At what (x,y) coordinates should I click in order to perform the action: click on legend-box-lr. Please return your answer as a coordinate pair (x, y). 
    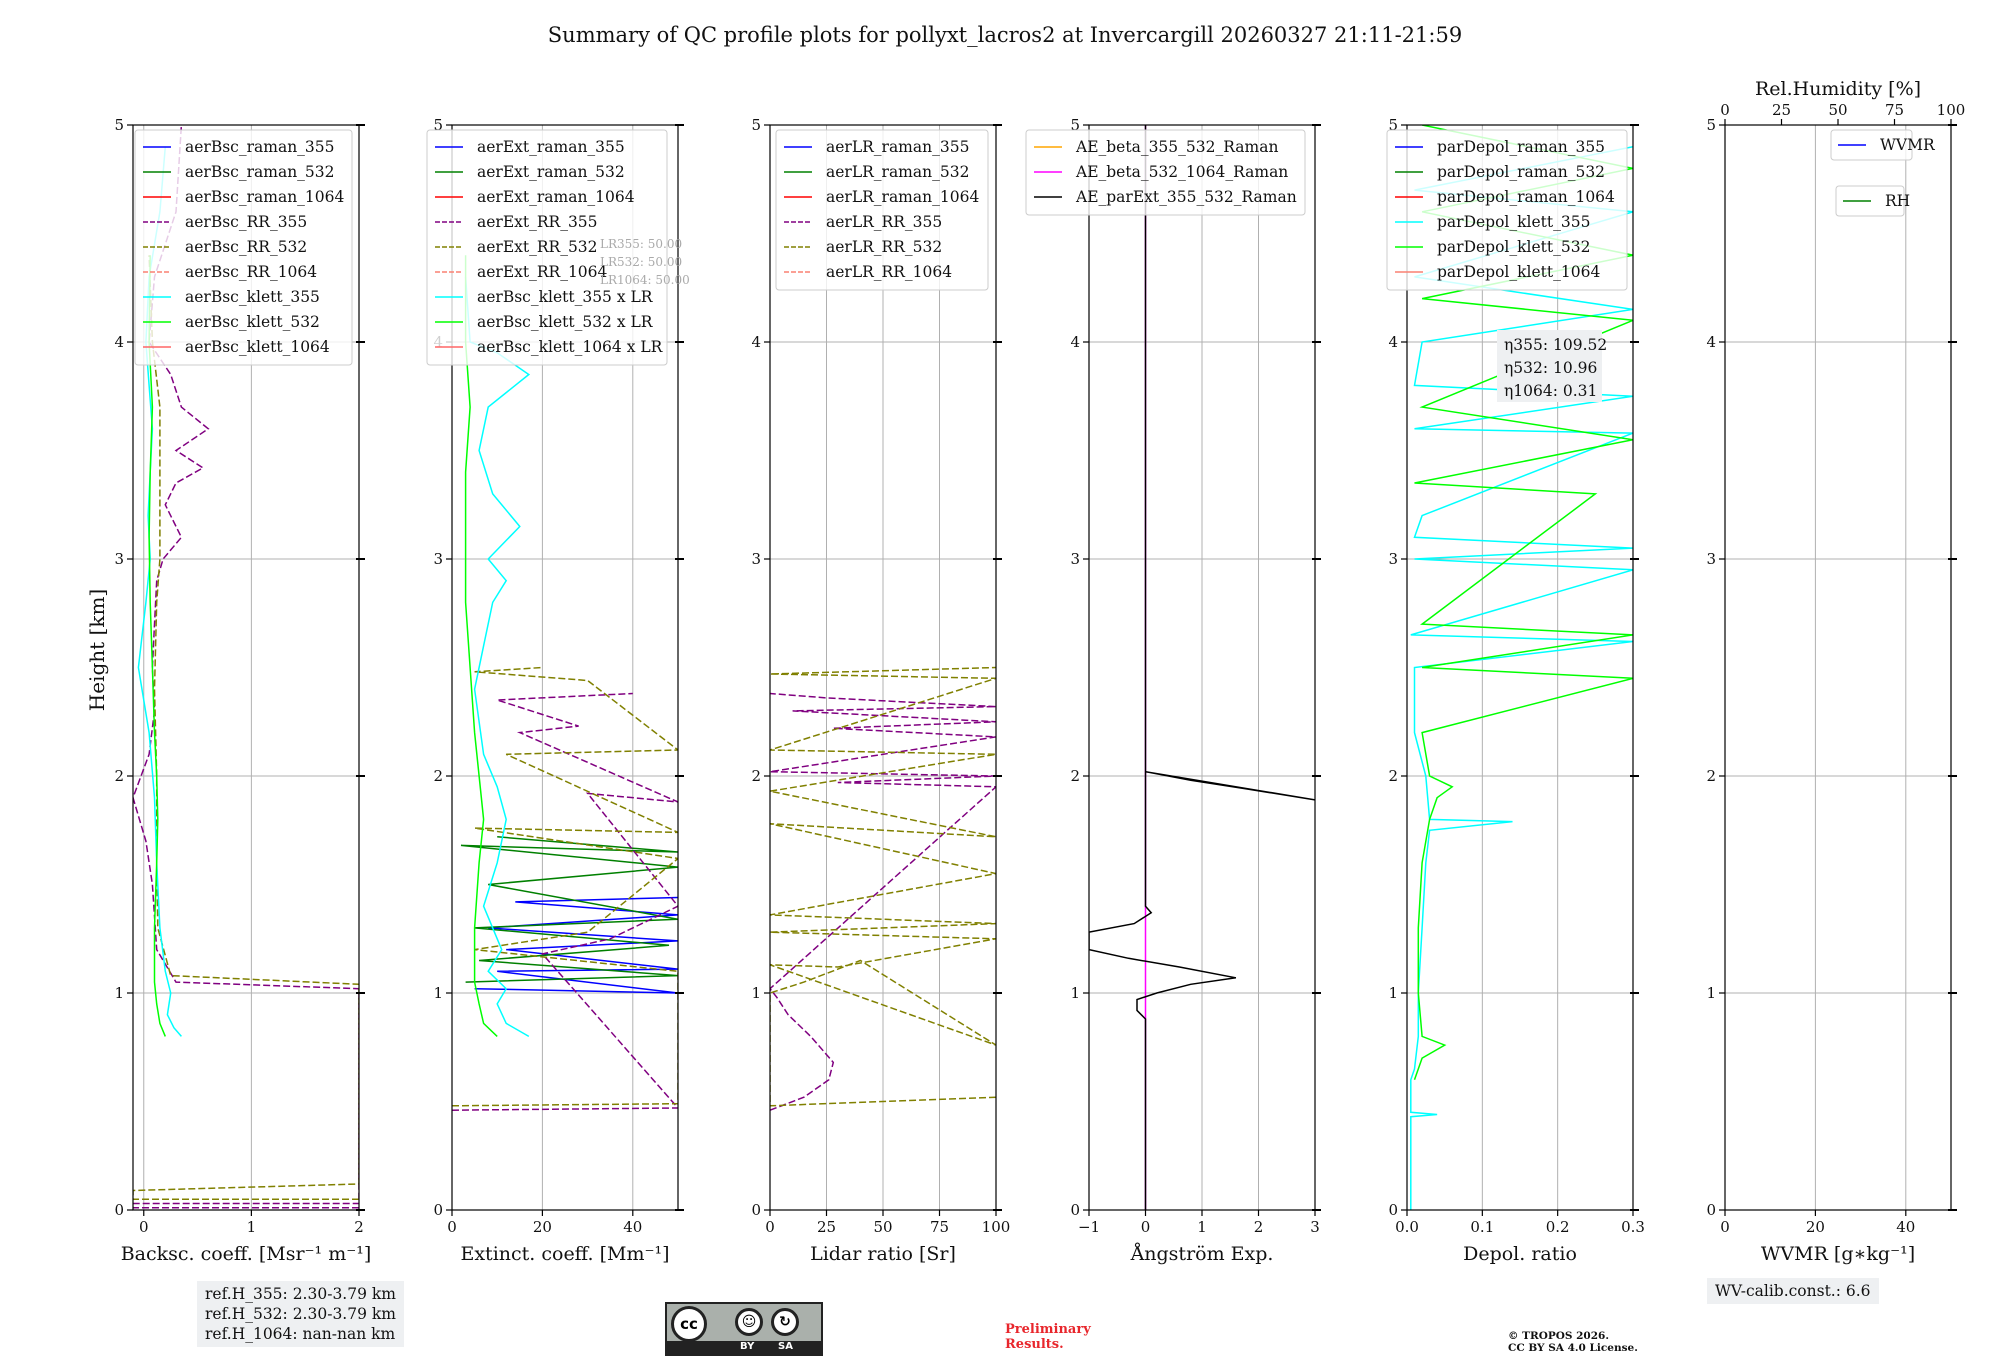
    Looking at the image, I should click on (882, 210).